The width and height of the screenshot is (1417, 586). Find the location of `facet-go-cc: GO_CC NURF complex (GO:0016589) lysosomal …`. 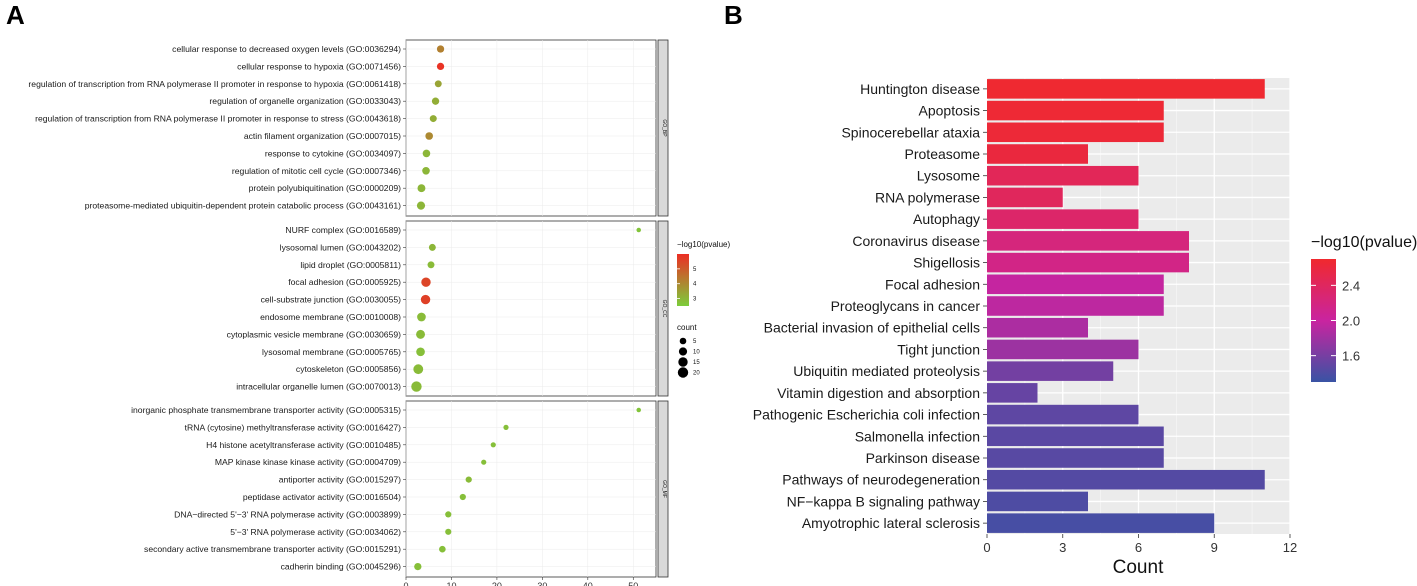

facet-go-cc: GO_CC NURF complex (GO:0016589) lysosomal … is located at coordinates (448, 308).